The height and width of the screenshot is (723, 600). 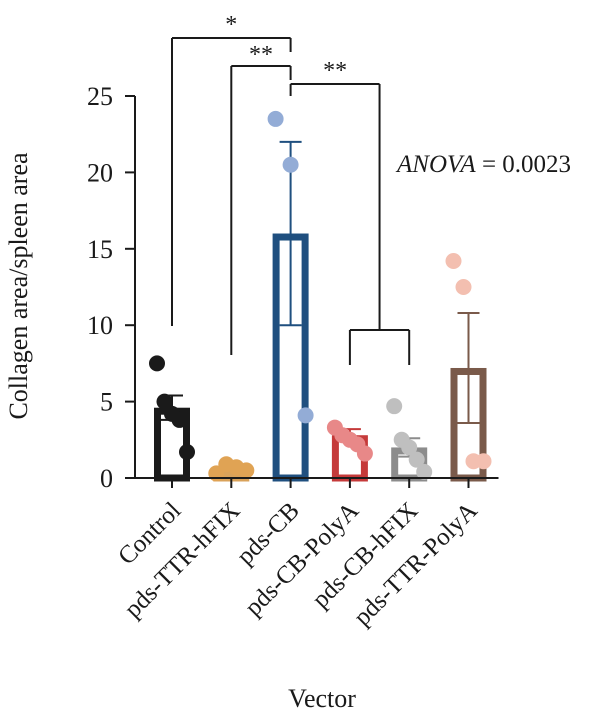 I want to click on anova-value: = 0.0023, so click(x=523, y=164).